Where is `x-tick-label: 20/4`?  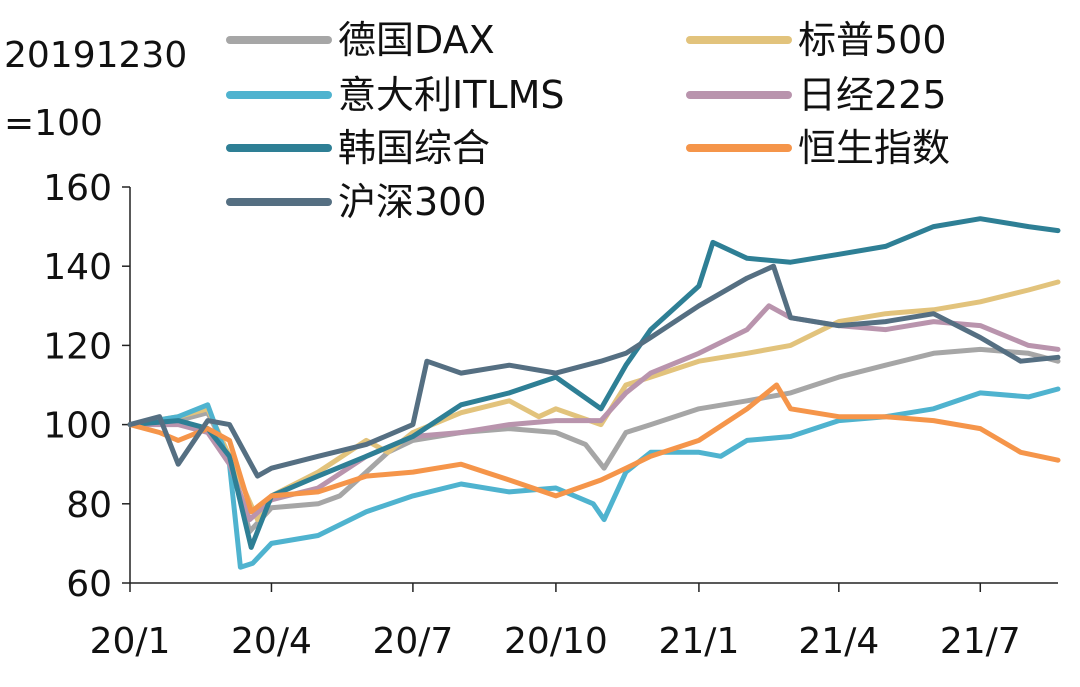
x-tick-label: 20/4 is located at coordinates (271, 641).